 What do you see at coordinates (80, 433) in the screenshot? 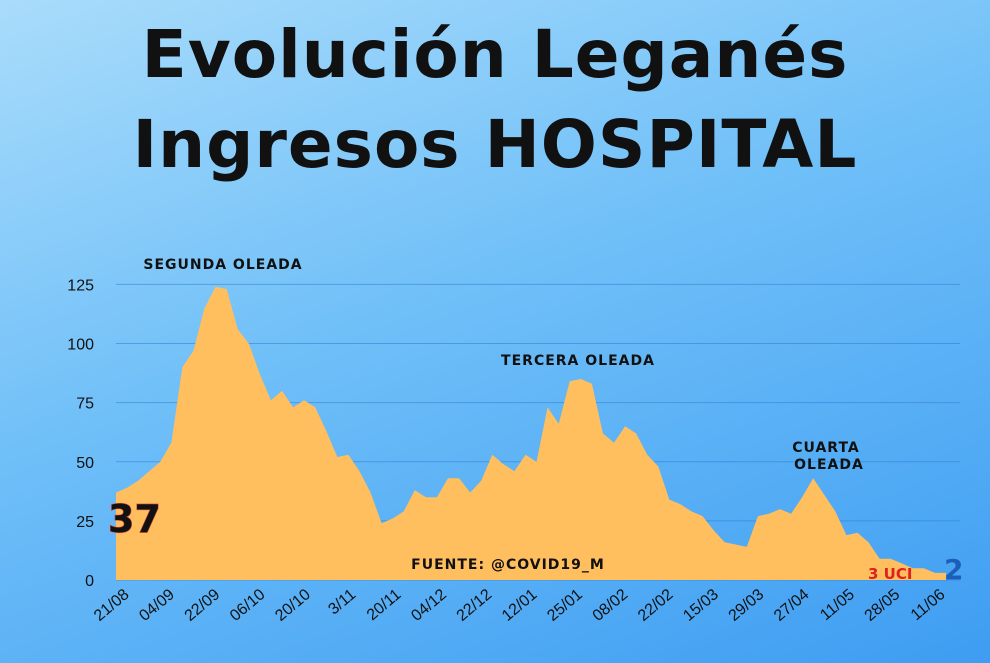
I see `y-axis: 0 25 50 75 100 125` at bounding box center [80, 433].